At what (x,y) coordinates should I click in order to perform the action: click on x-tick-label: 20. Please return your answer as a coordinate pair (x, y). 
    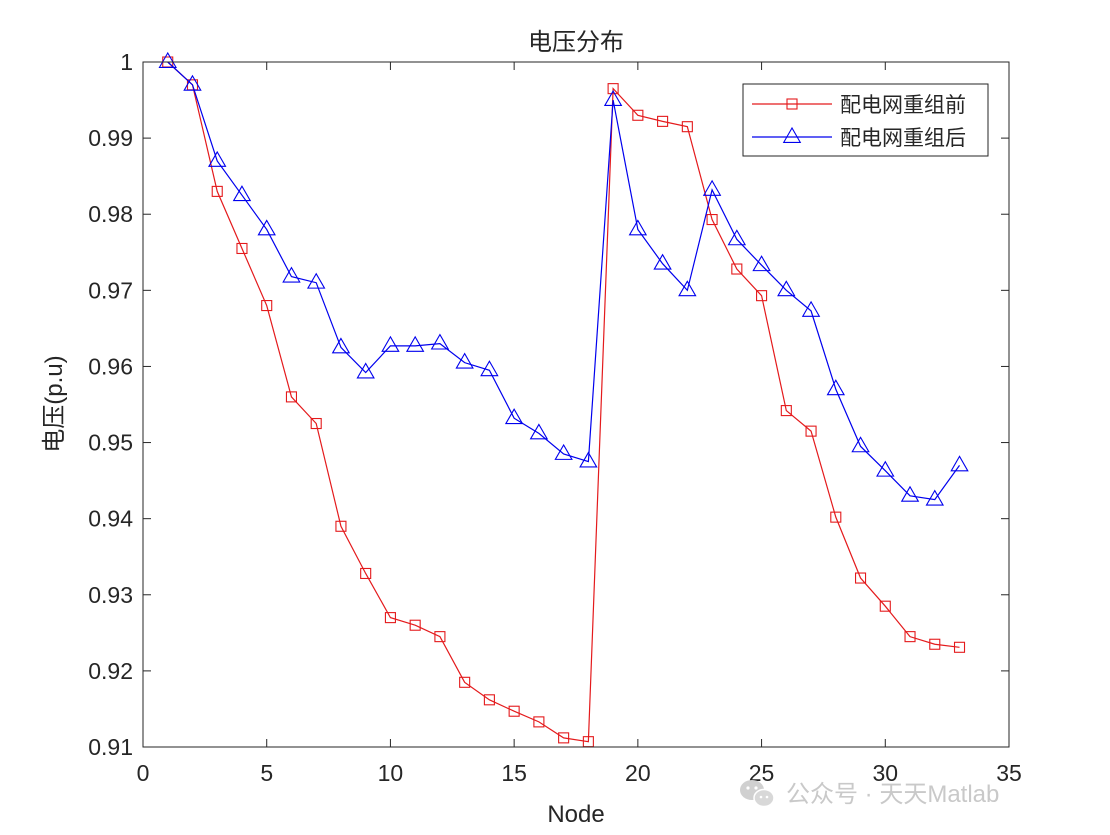
    Looking at the image, I should click on (638, 773).